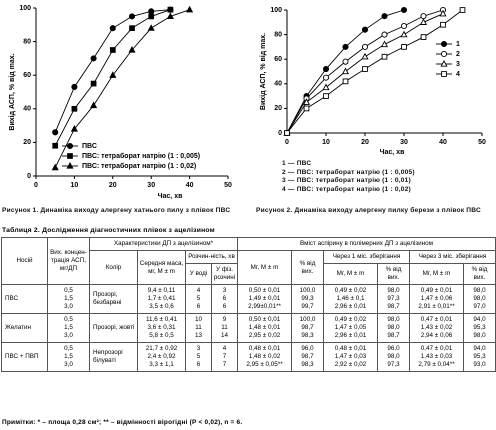  What do you see at coordinates (436, 299) in the screenshot?
I see `table-cell: 0,49 ± 0,01 1,47 ± 0,06 2,91 ± 0,01**` at bounding box center [436, 299].